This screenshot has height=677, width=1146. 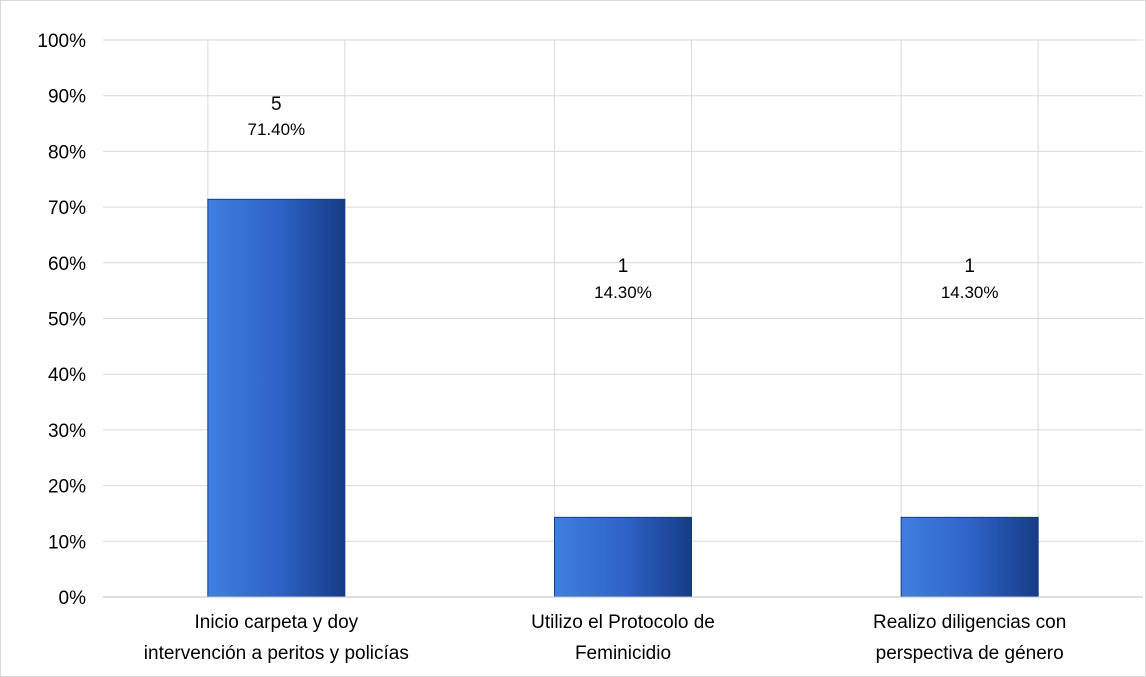 I want to click on y-tick-label: 40%, so click(x=67, y=375).